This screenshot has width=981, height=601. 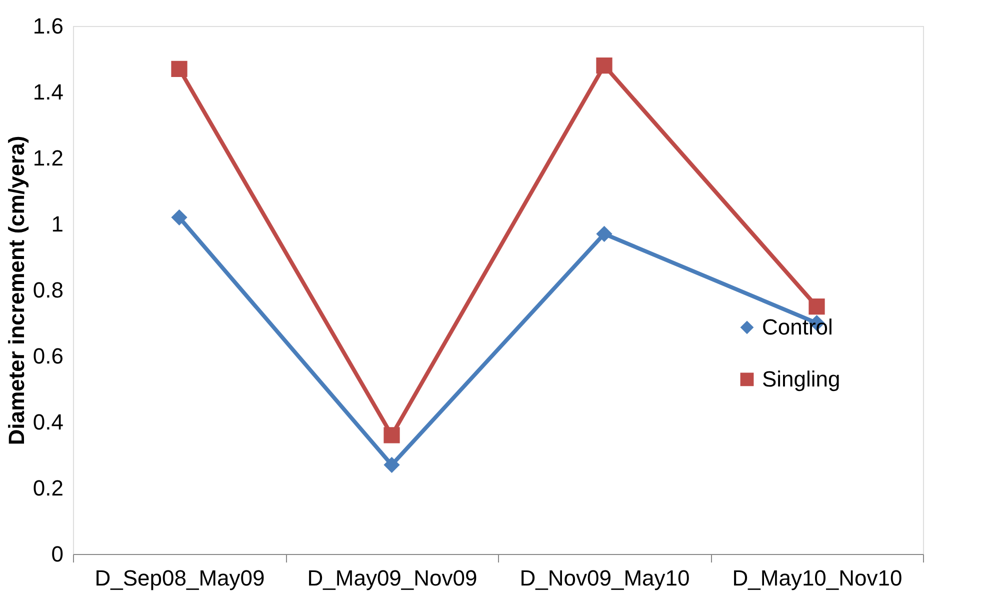 What do you see at coordinates (48, 422) in the screenshot?
I see `y-tick-label: 0.4` at bounding box center [48, 422].